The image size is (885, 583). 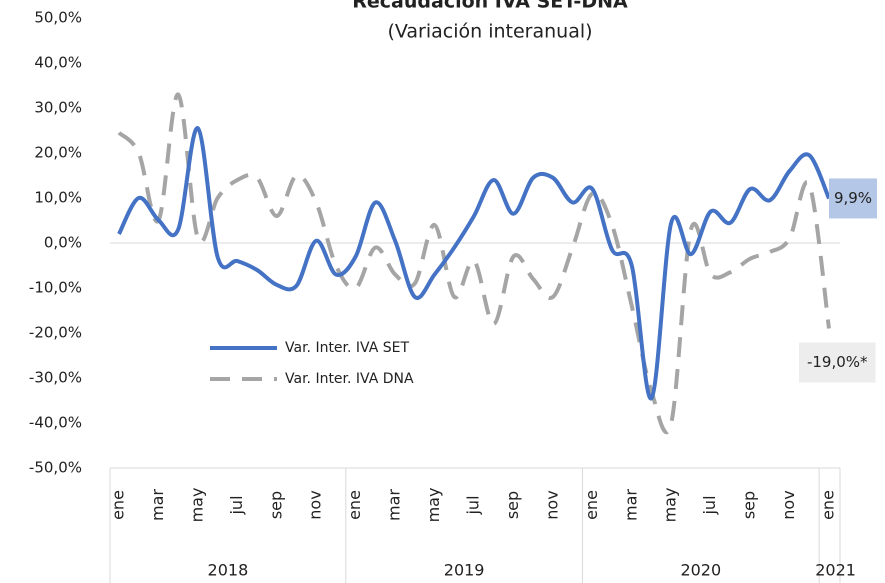 What do you see at coordinates (55, 468) in the screenshot?
I see `y-tick-label: -50,0%` at bounding box center [55, 468].